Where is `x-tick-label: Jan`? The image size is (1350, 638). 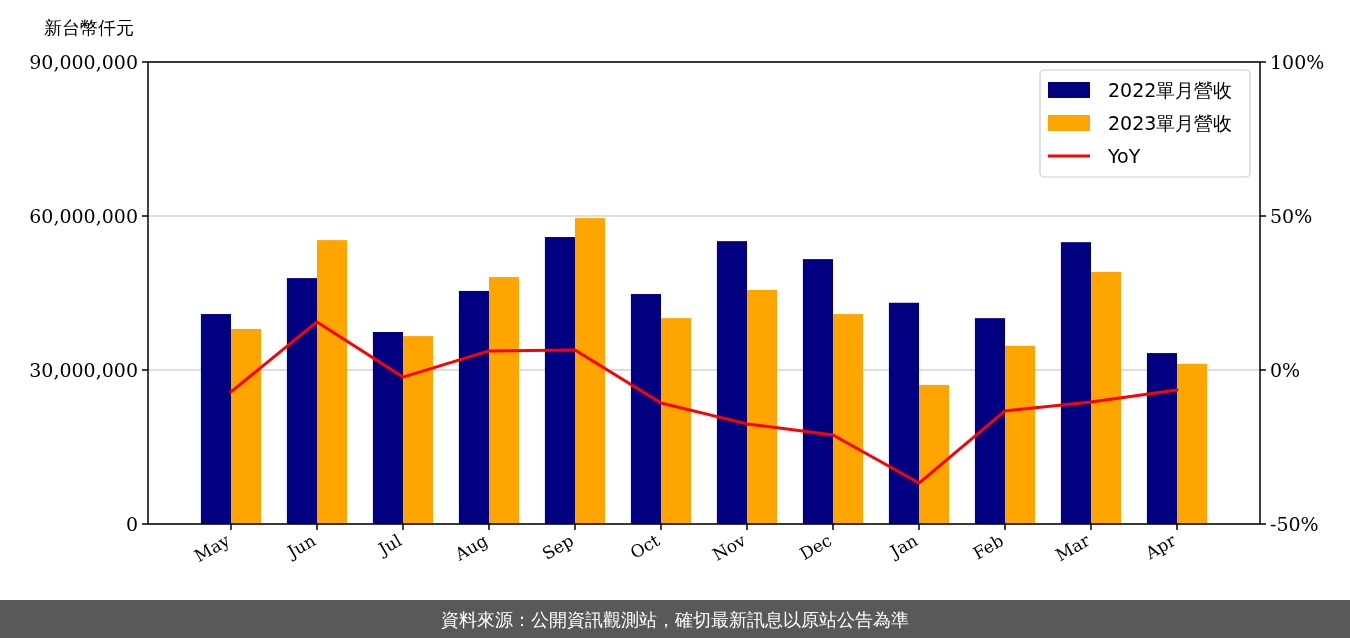 x-tick-label: Jan is located at coordinates (903, 546).